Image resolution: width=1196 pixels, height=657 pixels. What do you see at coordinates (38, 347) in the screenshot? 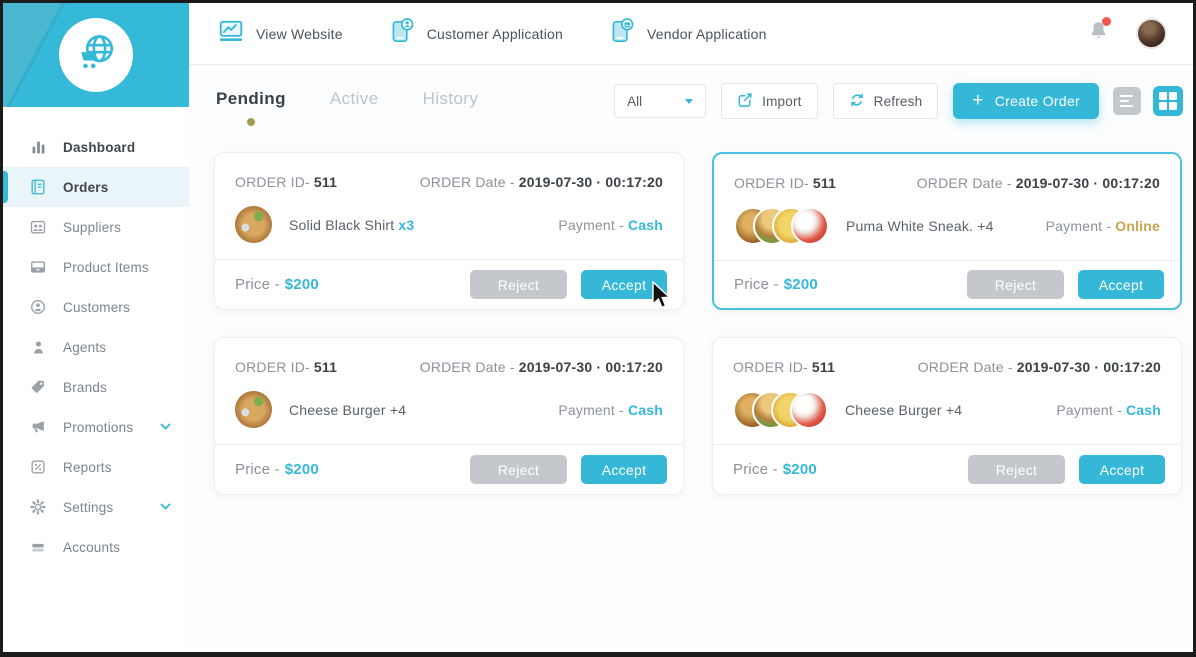
I see `agents-icon` at bounding box center [38, 347].